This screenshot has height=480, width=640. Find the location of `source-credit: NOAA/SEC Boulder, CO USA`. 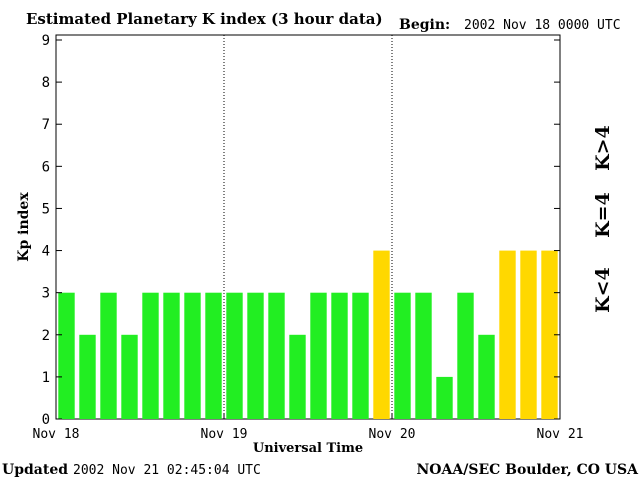

source-credit: NOAA/SEC Boulder, CO USA is located at coordinates (528, 470).